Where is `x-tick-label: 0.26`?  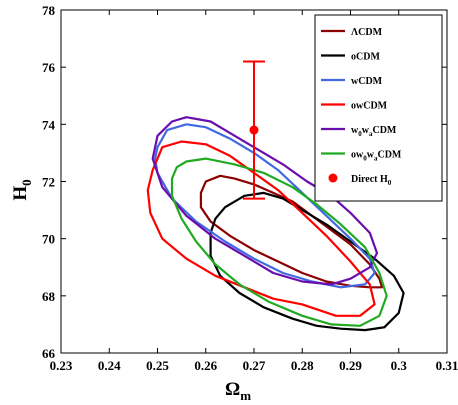 x-tick-label: 0.26 is located at coordinates (205, 365).